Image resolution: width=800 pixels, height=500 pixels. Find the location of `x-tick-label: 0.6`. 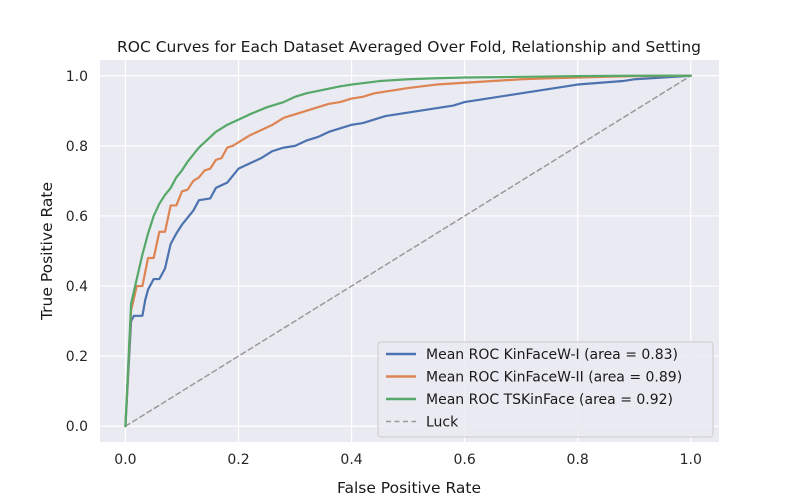

x-tick-label: 0.6 is located at coordinates (464, 460).